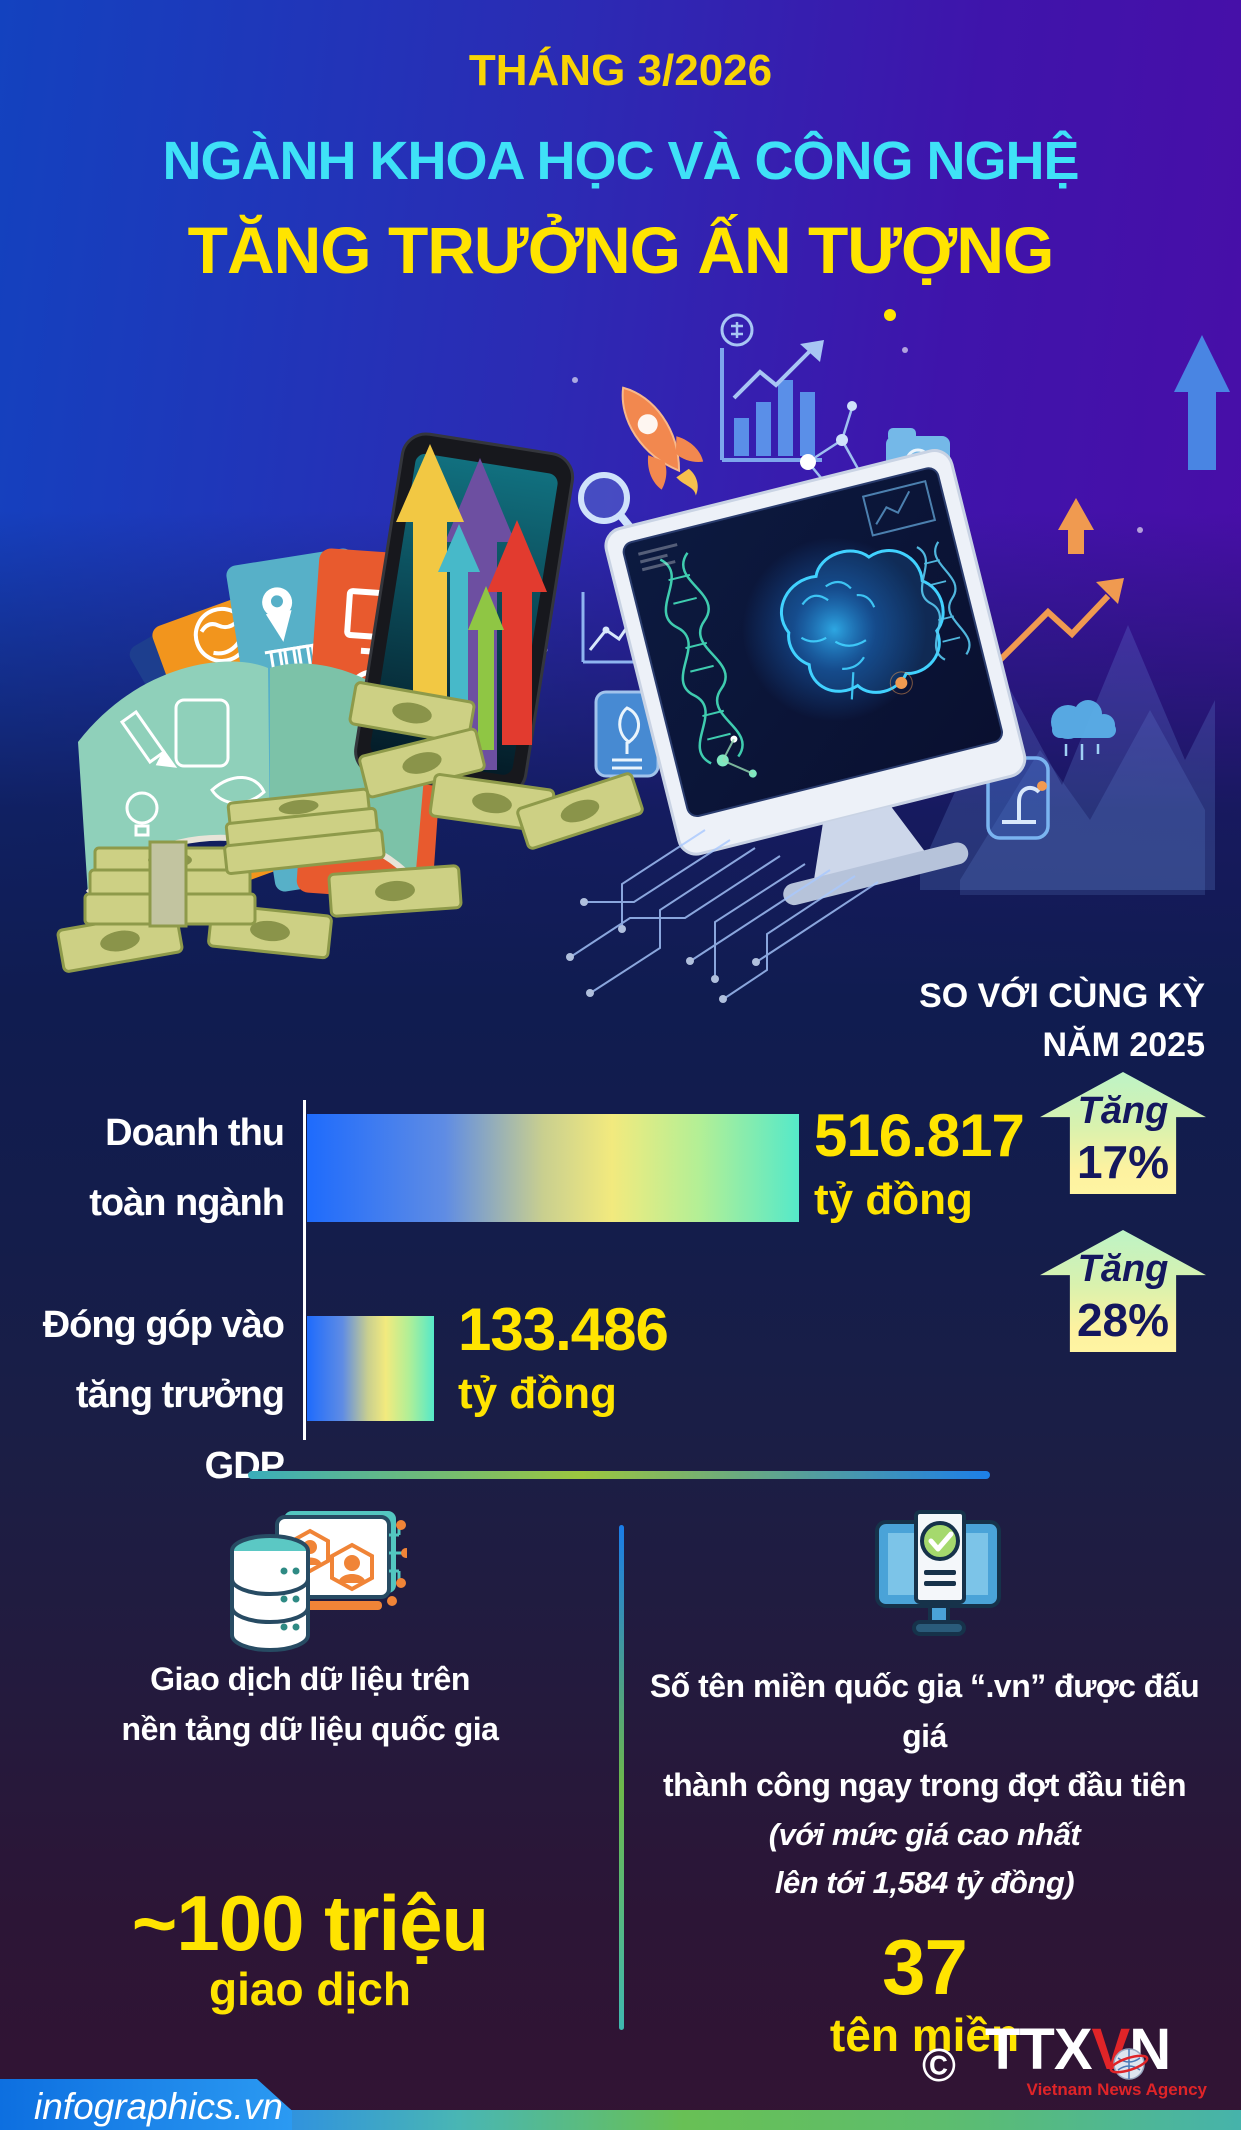  Describe the element at coordinates (619, 1475) in the screenshot. I see `horizontal-divider` at that location.